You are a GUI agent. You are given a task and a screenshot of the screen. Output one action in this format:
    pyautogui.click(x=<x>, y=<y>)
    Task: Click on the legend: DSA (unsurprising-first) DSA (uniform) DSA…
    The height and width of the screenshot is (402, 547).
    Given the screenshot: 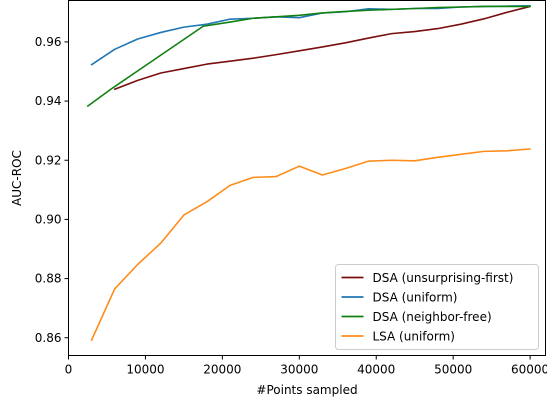 What is the action you would take?
    pyautogui.click(x=437, y=307)
    